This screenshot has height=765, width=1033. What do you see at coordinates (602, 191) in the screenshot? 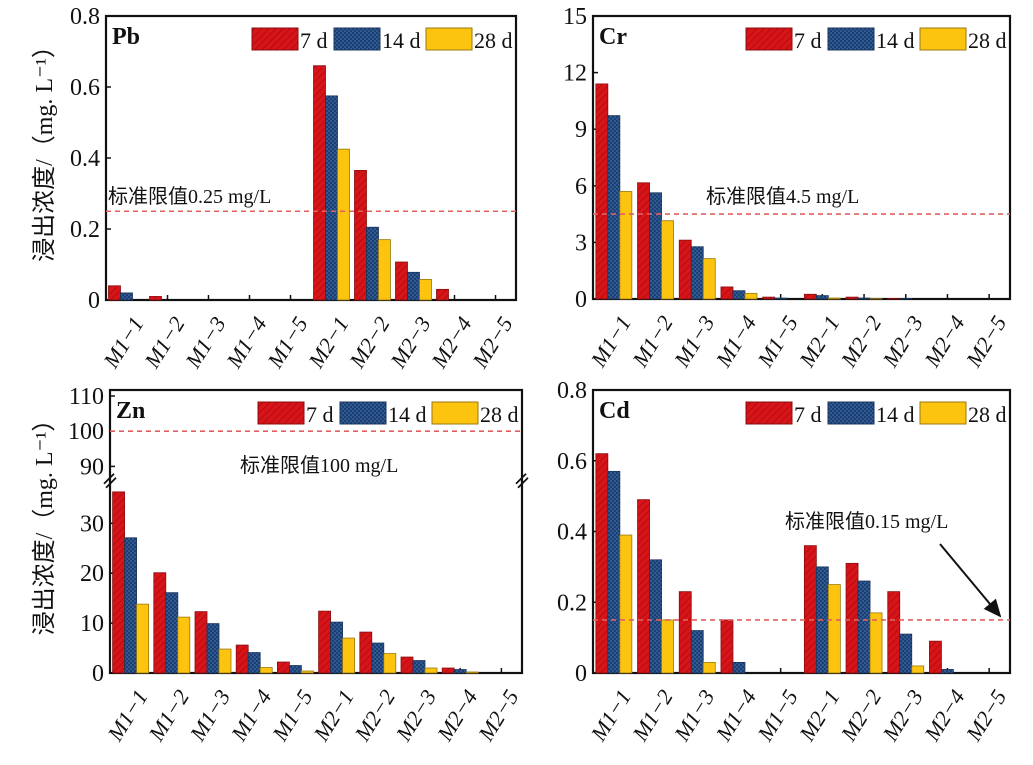
I see `bar-7d-M1−1` at bounding box center [602, 191].